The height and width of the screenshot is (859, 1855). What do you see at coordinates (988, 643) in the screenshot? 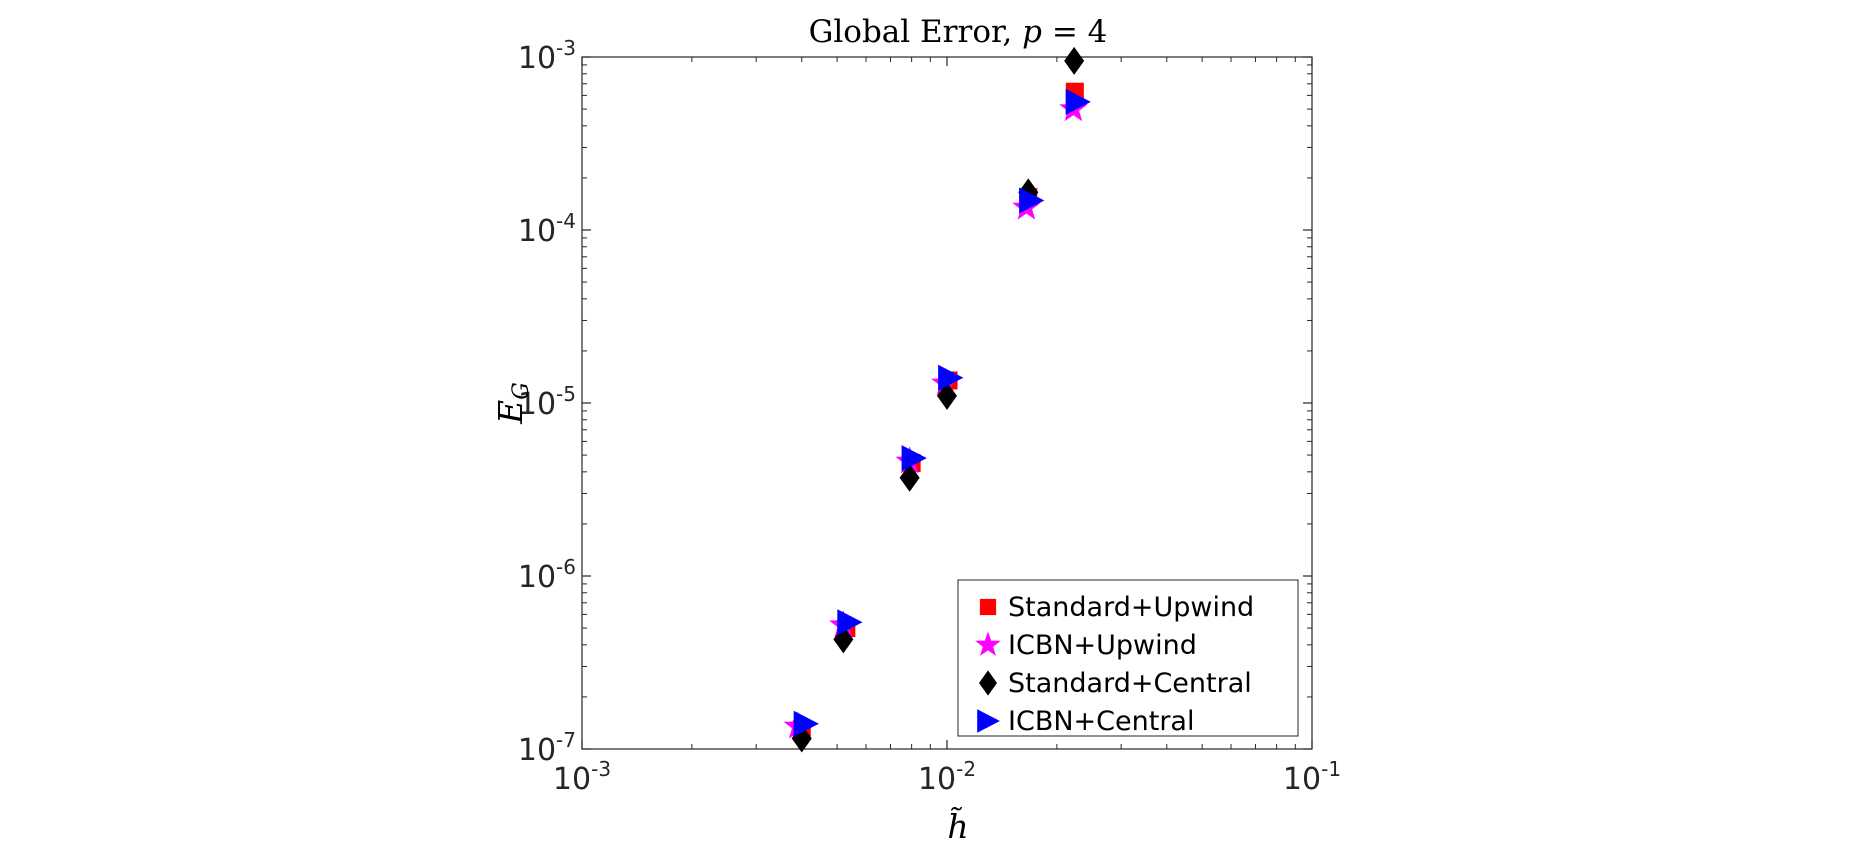
I see `legend-marker-star` at bounding box center [988, 643].